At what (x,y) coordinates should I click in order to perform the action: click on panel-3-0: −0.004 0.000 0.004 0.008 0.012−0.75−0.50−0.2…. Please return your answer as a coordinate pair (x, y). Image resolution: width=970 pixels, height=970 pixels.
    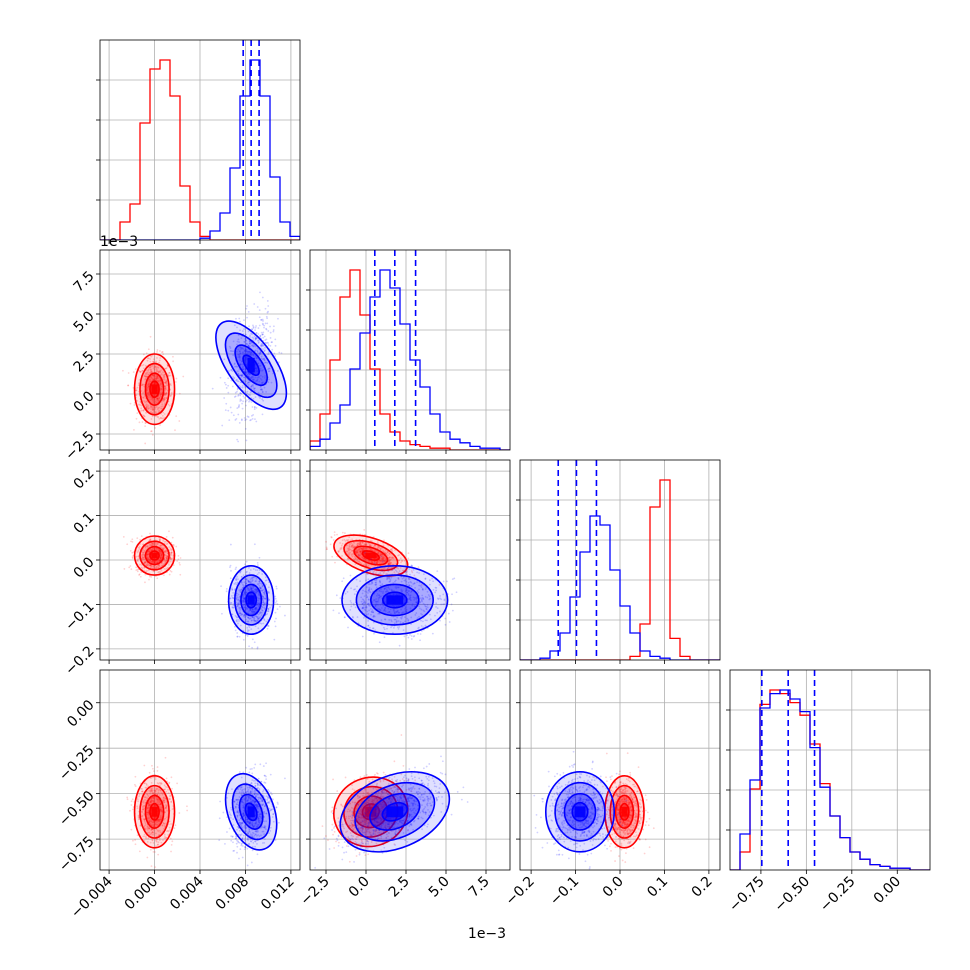
    Looking at the image, I should click on (178, 795).